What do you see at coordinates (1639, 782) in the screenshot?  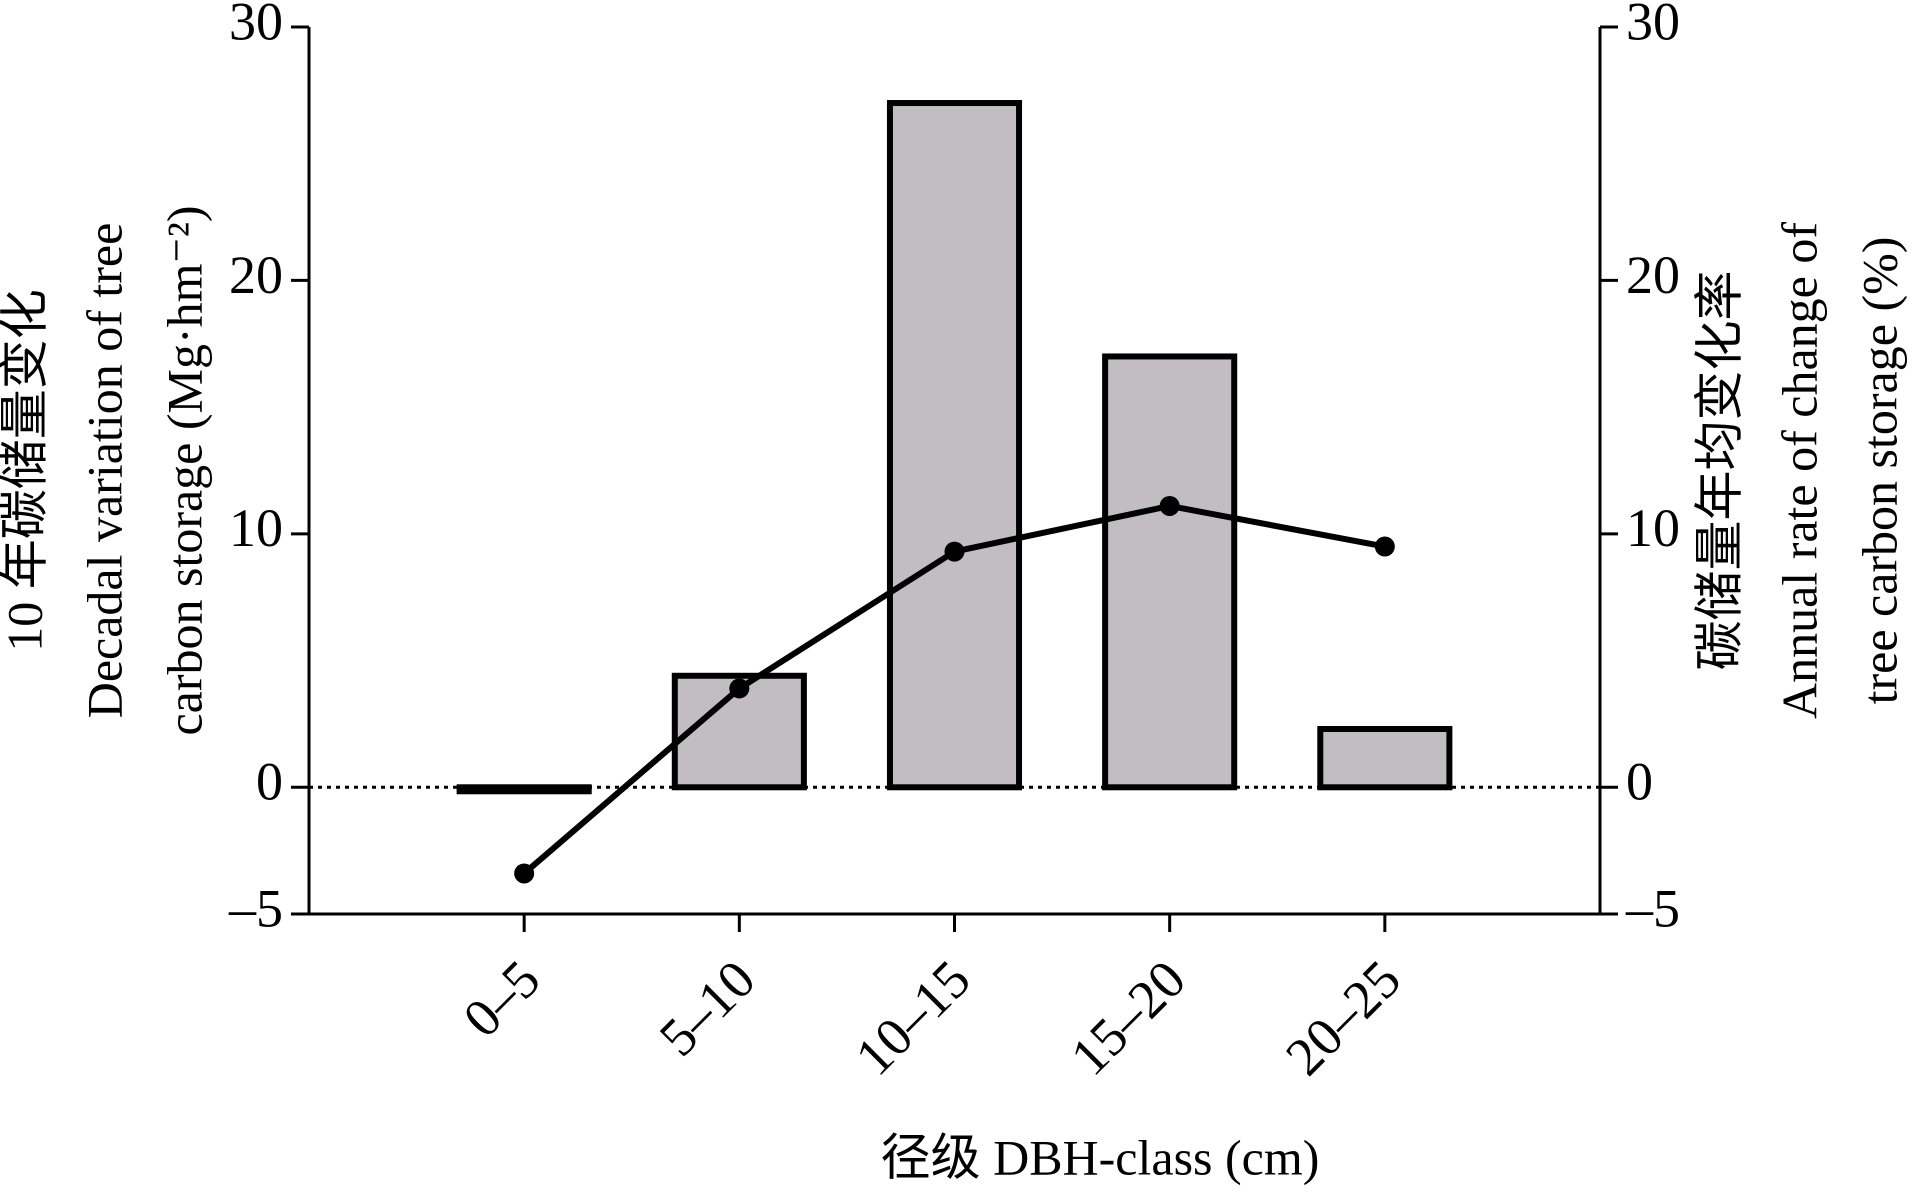 I see `y2-tick-label: 0` at bounding box center [1639, 782].